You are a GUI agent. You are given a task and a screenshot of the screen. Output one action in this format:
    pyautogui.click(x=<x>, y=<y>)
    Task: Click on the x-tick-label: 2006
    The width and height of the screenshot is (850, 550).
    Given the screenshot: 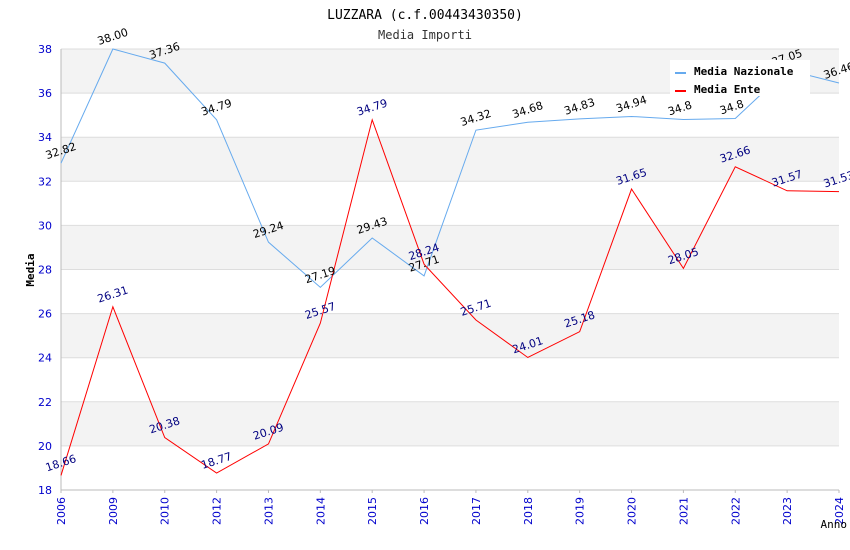 What is the action you would take?
    pyautogui.click(x=61, y=511)
    